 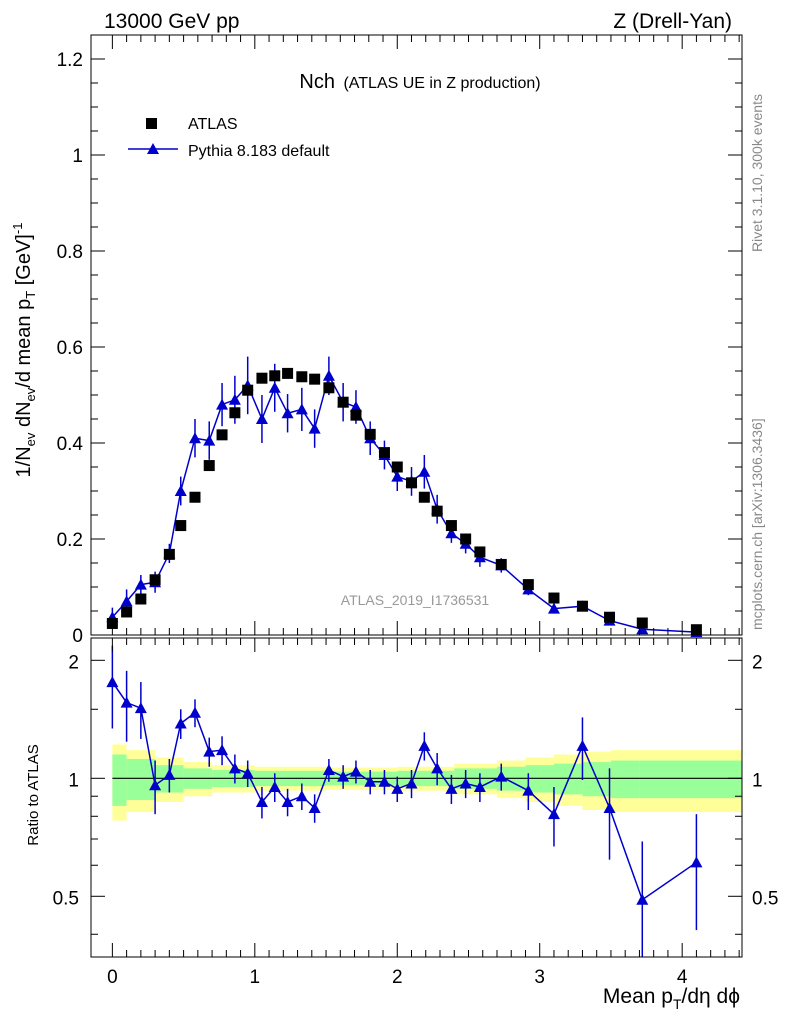 What do you see at coordinates (70, 444) in the screenshot?
I see `main-ytick-label: 0.4` at bounding box center [70, 444].